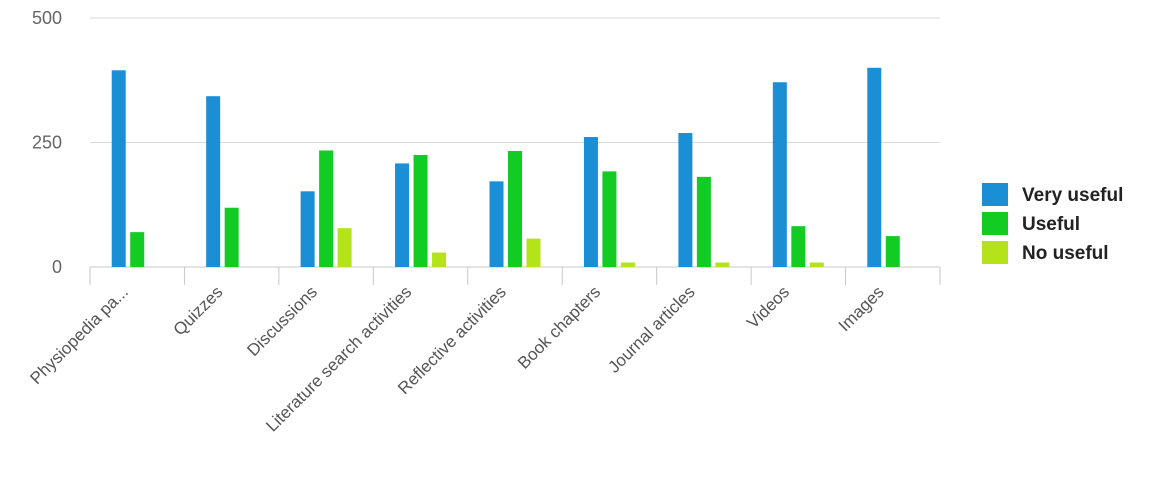 Image resolution: width=1160 pixels, height=477 pixels. Describe the element at coordinates (559, 327) in the screenshot. I see `x-tick-label: Book chapters` at that location.